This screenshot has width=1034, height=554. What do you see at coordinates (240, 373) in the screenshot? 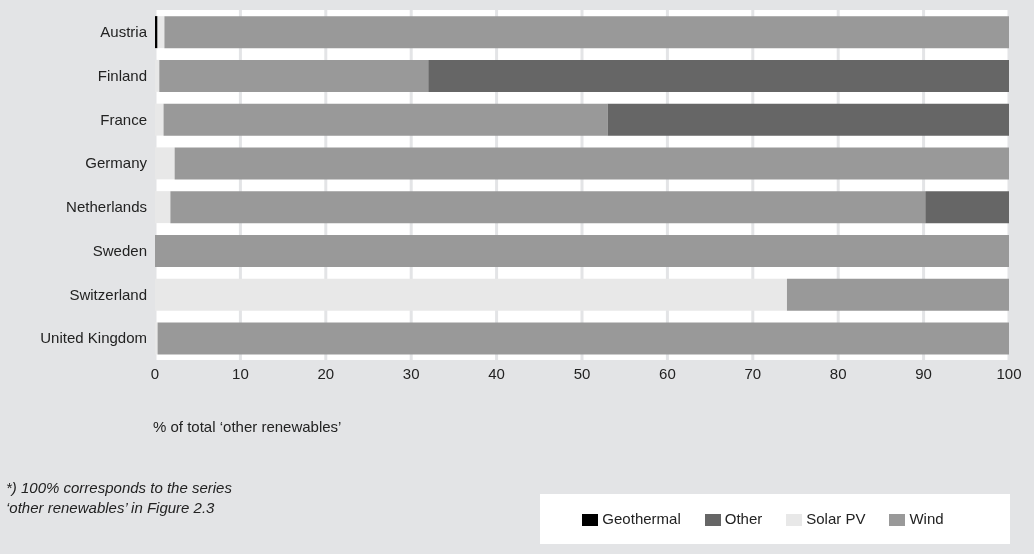
I see `x-tick-label: 10` at bounding box center [240, 373].